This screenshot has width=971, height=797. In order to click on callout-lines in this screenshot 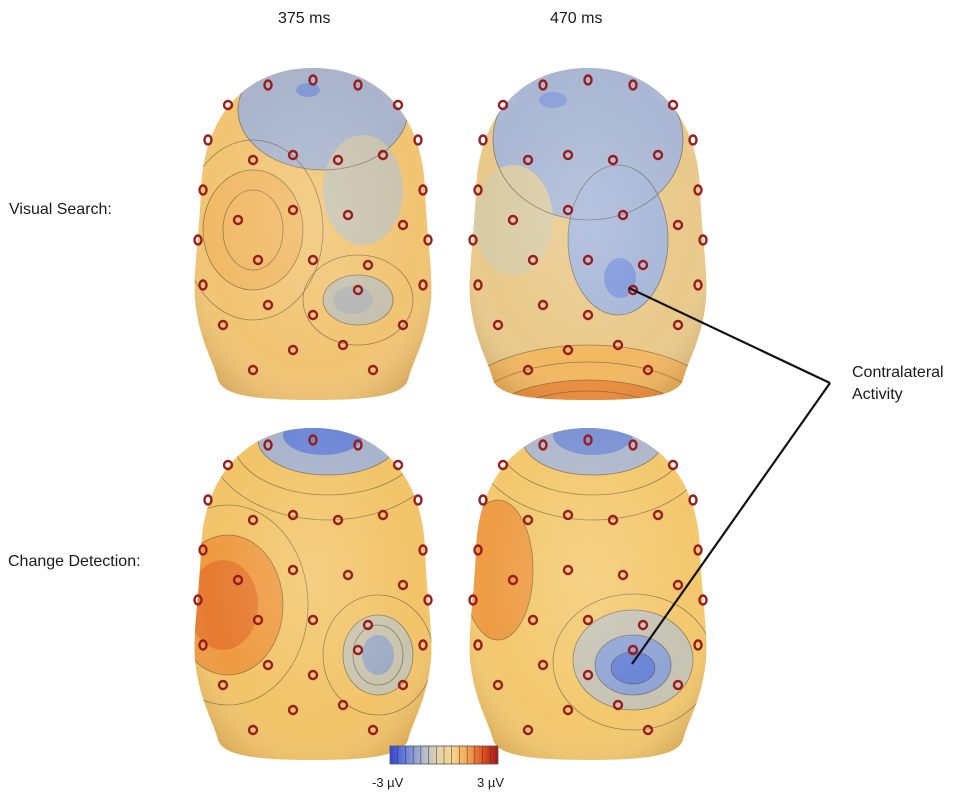, I will do `click(729, 476)`.